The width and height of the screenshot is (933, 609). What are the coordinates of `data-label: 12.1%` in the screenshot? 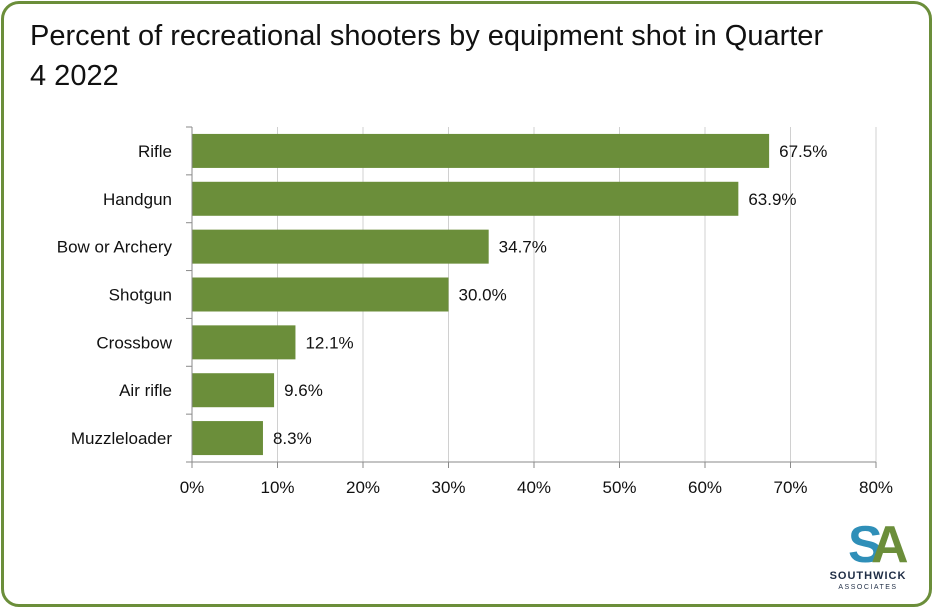 It's located at (329, 342).